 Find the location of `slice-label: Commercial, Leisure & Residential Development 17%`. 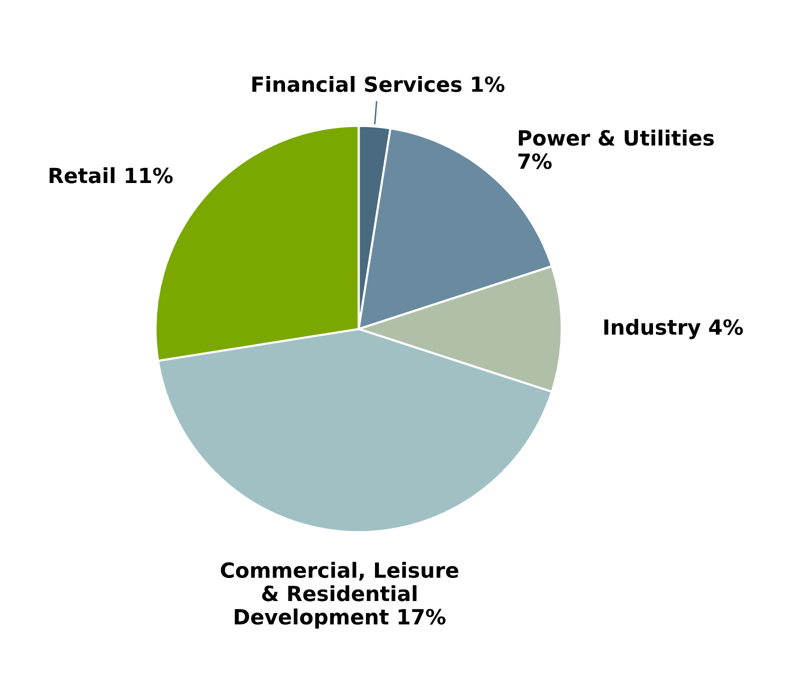

slice-label: Commercial, Leisure & Residential Development 17% is located at coordinates (339, 595).